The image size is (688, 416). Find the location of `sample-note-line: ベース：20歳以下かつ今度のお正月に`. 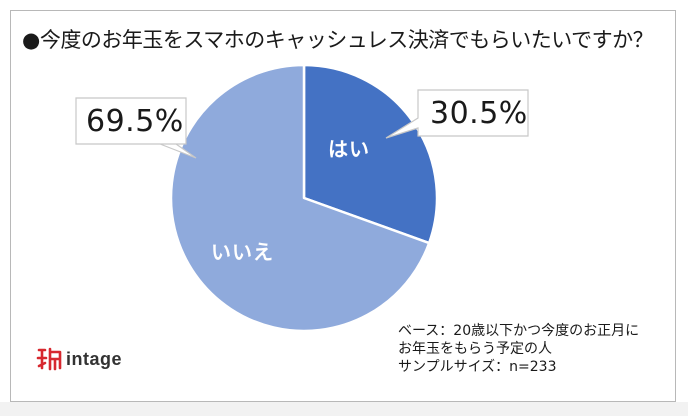

sample-note-line: ベース：20歳以下かつ今度のお正月に is located at coordinates (519, 331).